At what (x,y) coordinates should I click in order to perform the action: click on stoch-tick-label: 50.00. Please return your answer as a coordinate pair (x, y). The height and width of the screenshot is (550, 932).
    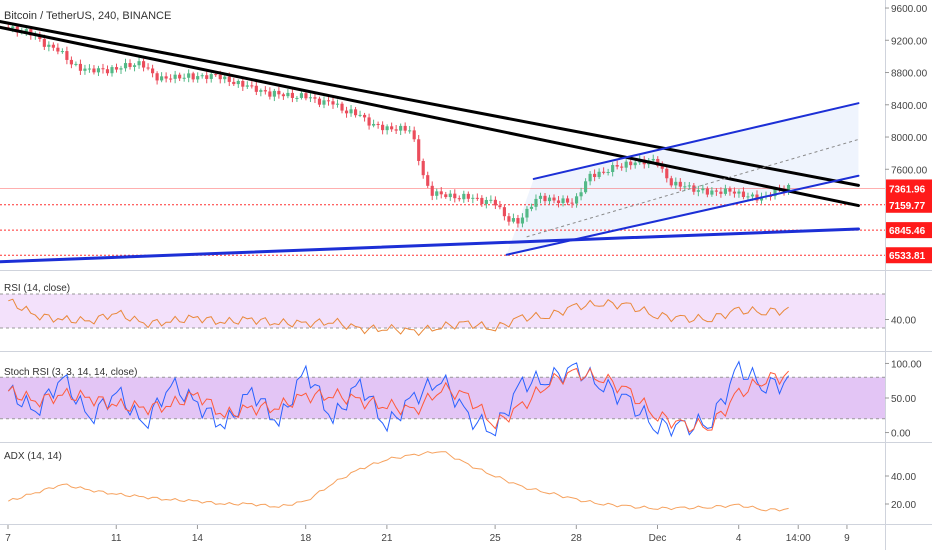
    Looking at the image, I should click on (903, 399).